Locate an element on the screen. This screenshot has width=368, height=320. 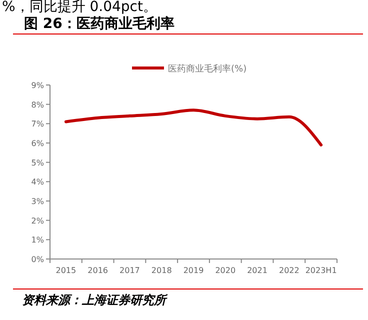
y-tick-label: 8% is located at coordinates (37, 105).